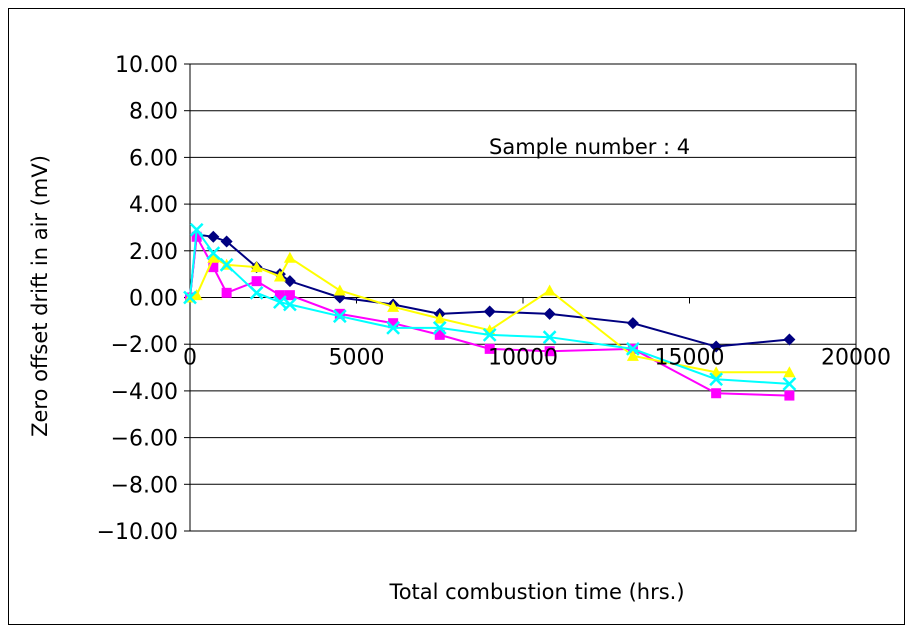  I want to click on sample-number-annotation: Sample number : 4, so click(589, 147).